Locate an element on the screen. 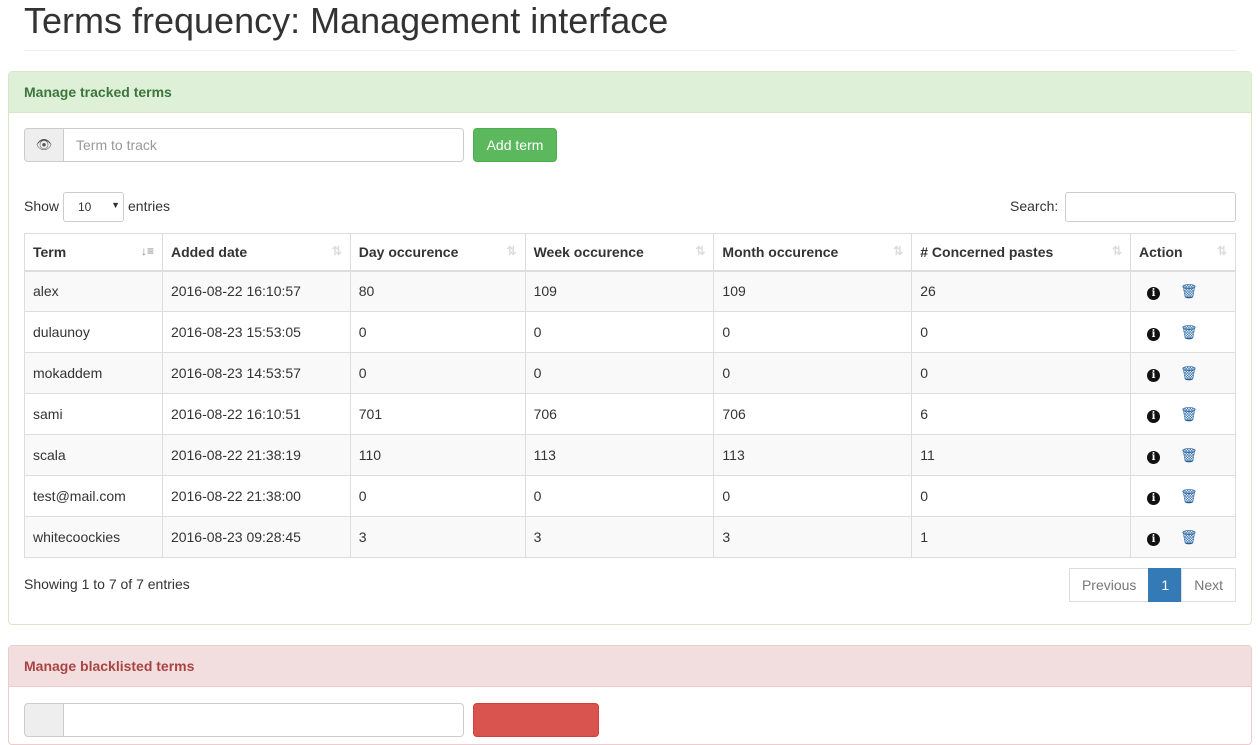  column-header: Day occurence ⇅ is located at coordinates (437, 252).